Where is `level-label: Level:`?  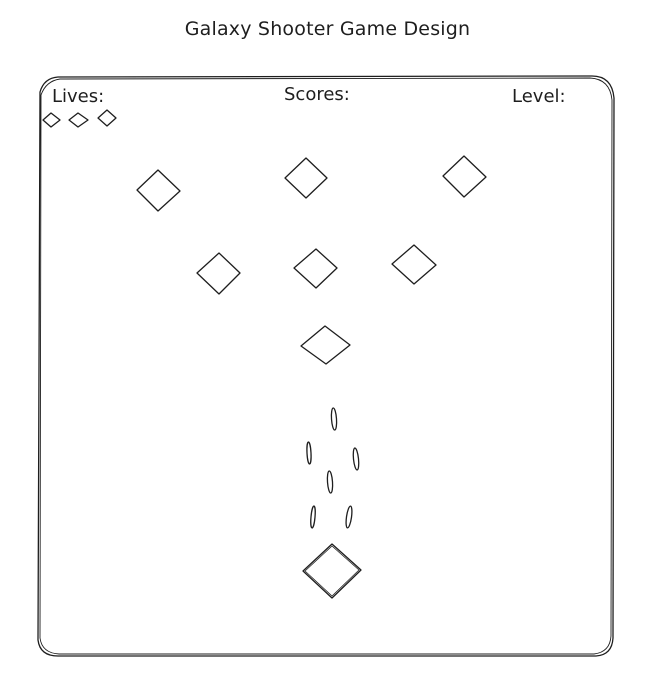
level-label: Level: is located at coordinates (539, 96).